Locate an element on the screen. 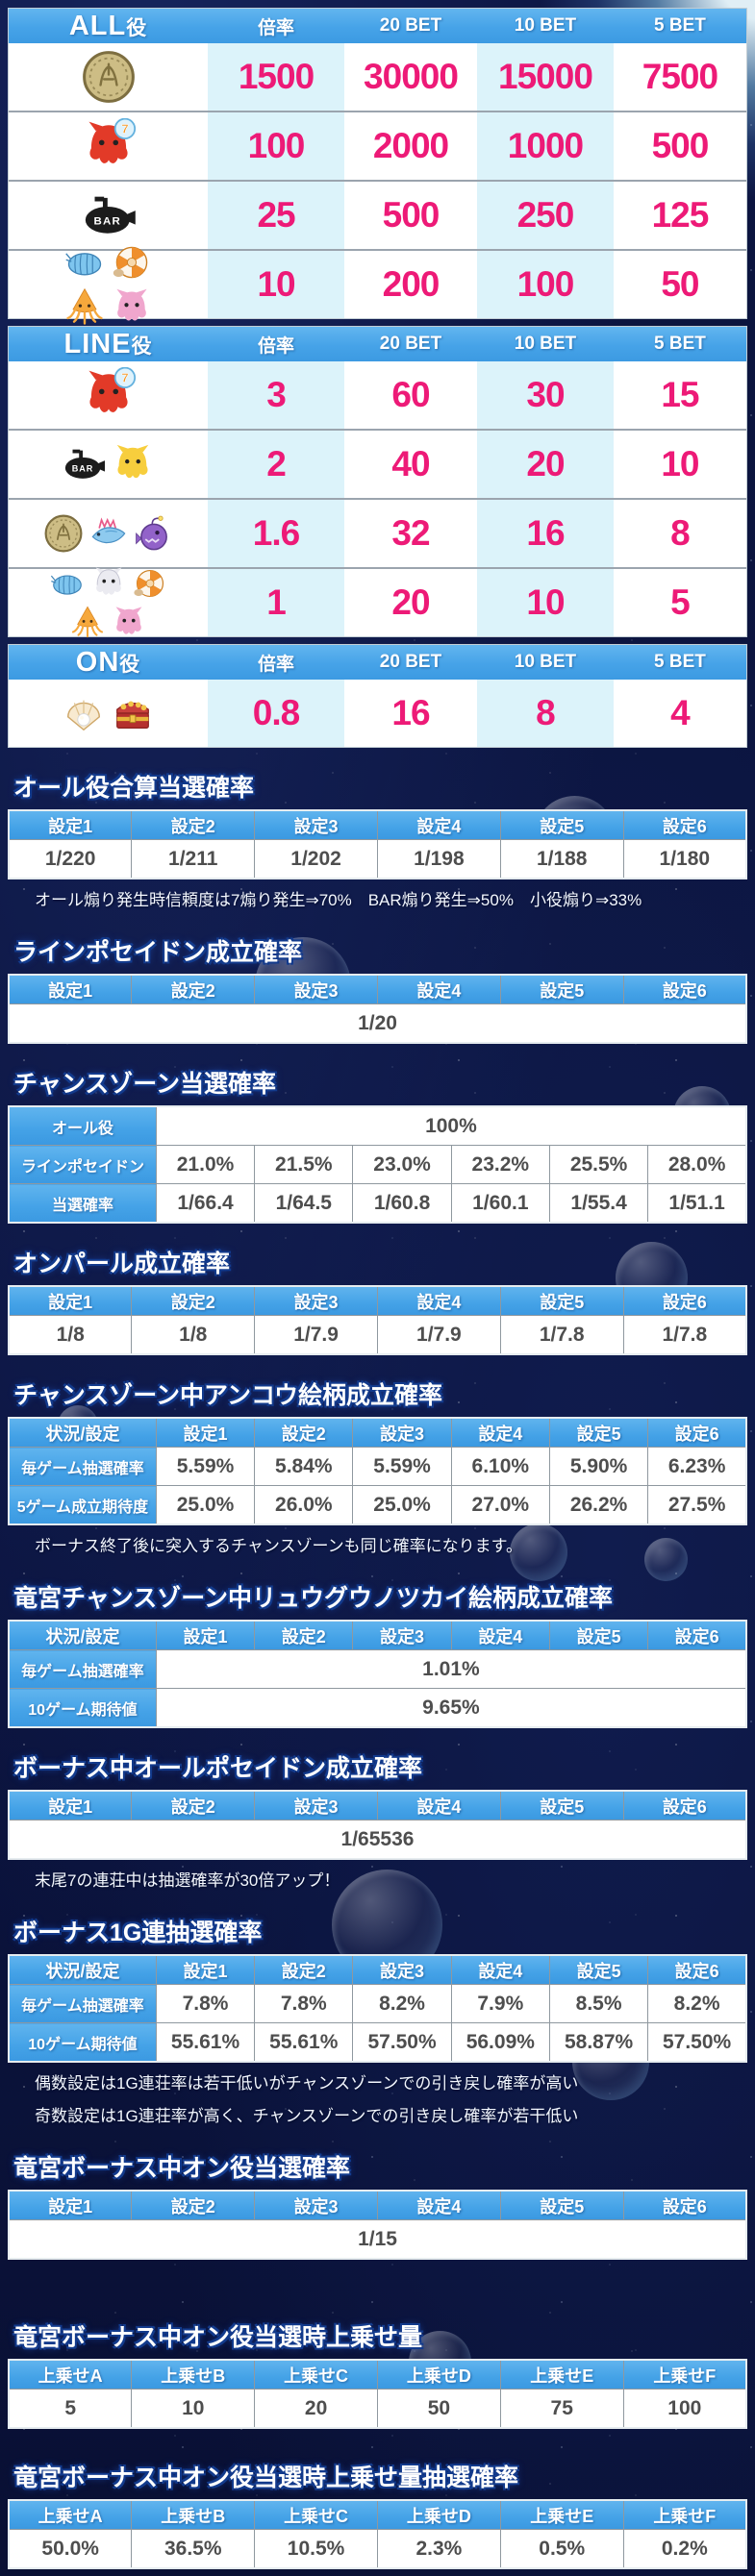 The height and width of the screenshot is (2576, 755). cell-value: 27.5% is located at coordinates (697, 1505).